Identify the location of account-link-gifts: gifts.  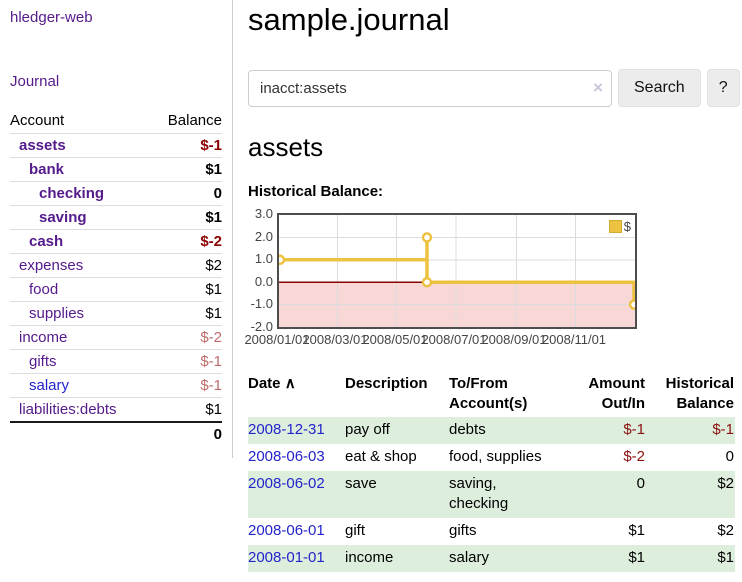
(43, 361).